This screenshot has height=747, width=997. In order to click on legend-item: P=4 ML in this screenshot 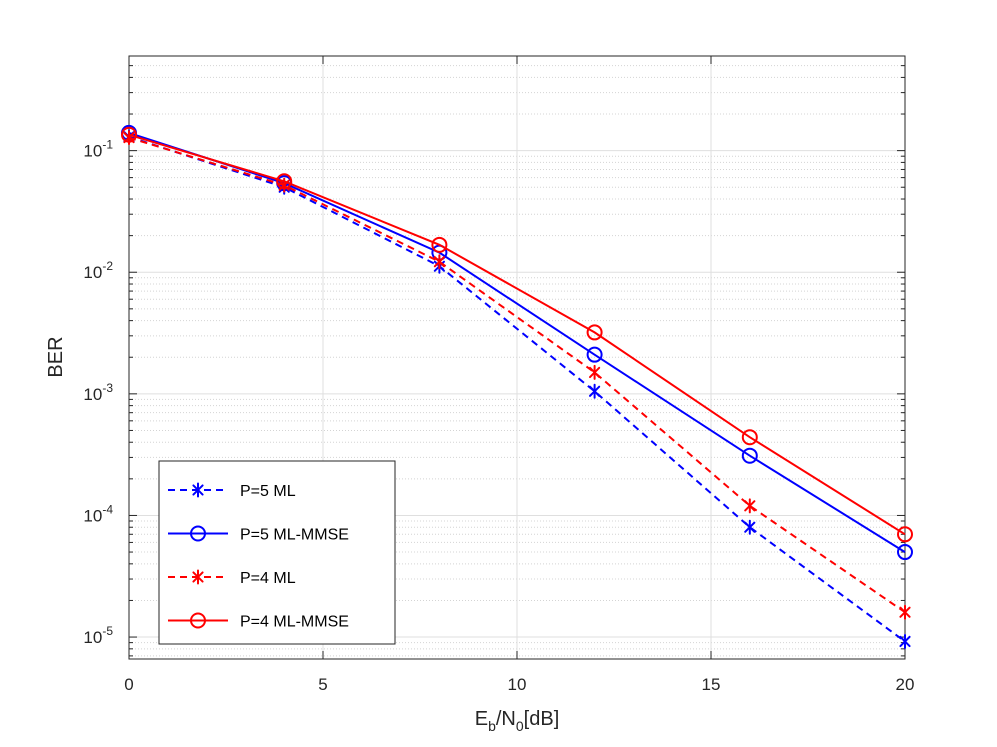, I will do `click(232, 578)`.